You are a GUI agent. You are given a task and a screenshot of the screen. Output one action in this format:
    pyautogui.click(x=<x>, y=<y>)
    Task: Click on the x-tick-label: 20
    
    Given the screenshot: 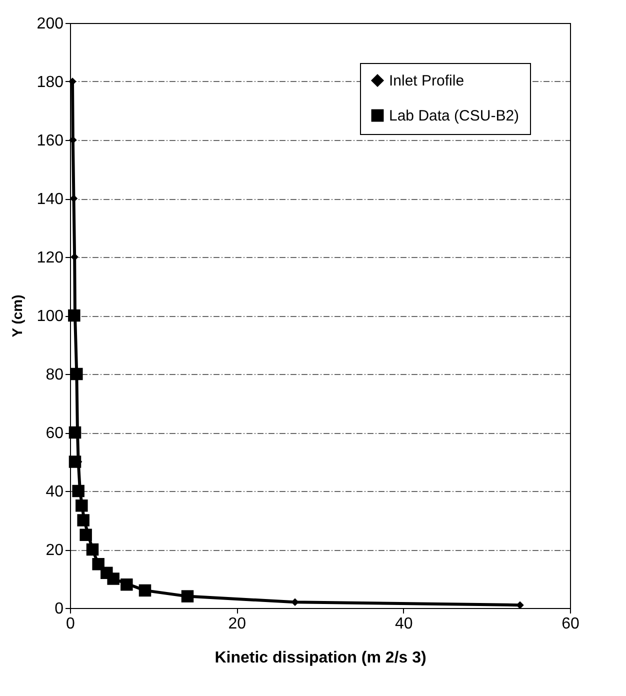 What is the action you would take?
    pyautogui.click(x=237, y=624)
    